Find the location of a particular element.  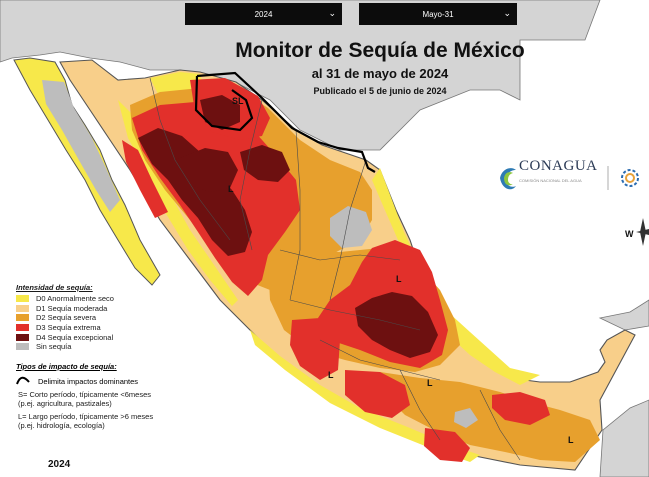

baja-gray-zone is located at coordinates (81, 146).